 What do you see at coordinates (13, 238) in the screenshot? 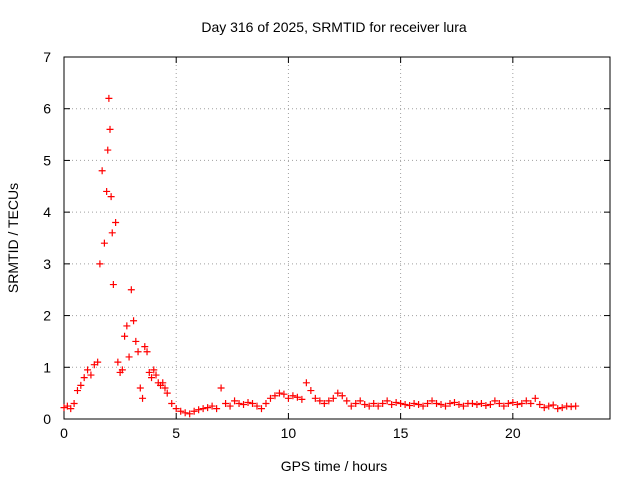
I see `y-axis-label: SRMTID / TECUs` at bounding box center [13, 238].